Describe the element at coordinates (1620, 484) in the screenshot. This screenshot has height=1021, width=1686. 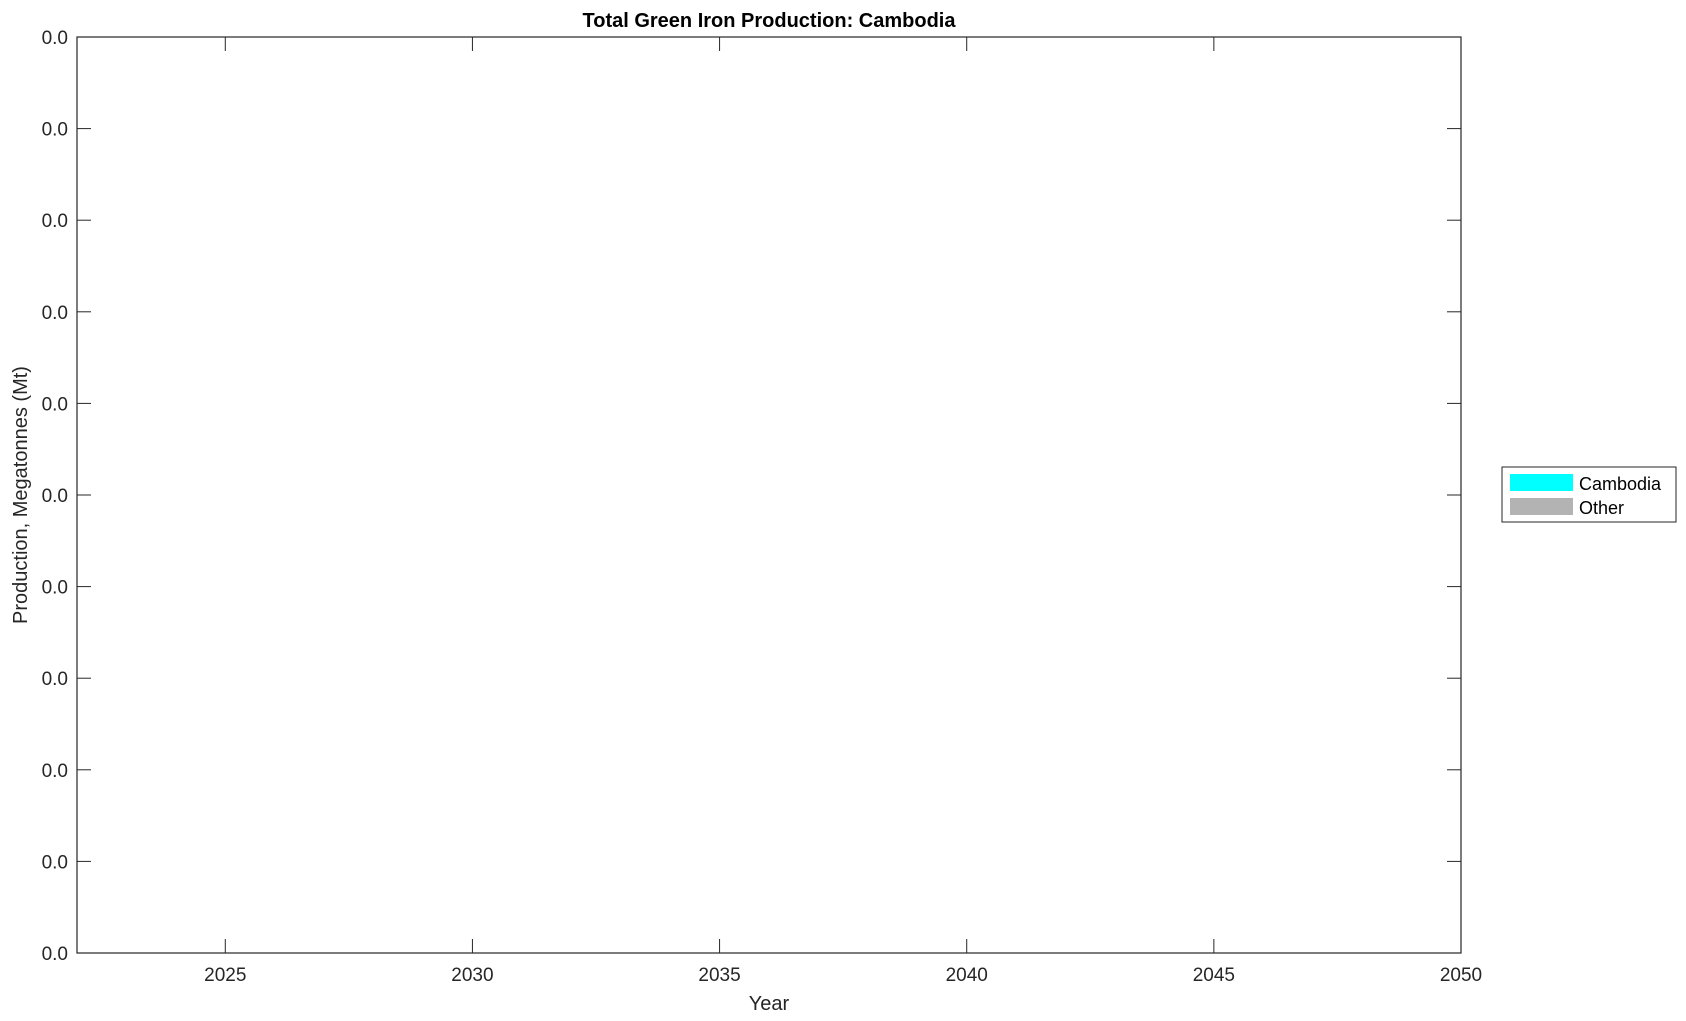
I see `legend-label-cambodia: Cambodia` at that location.